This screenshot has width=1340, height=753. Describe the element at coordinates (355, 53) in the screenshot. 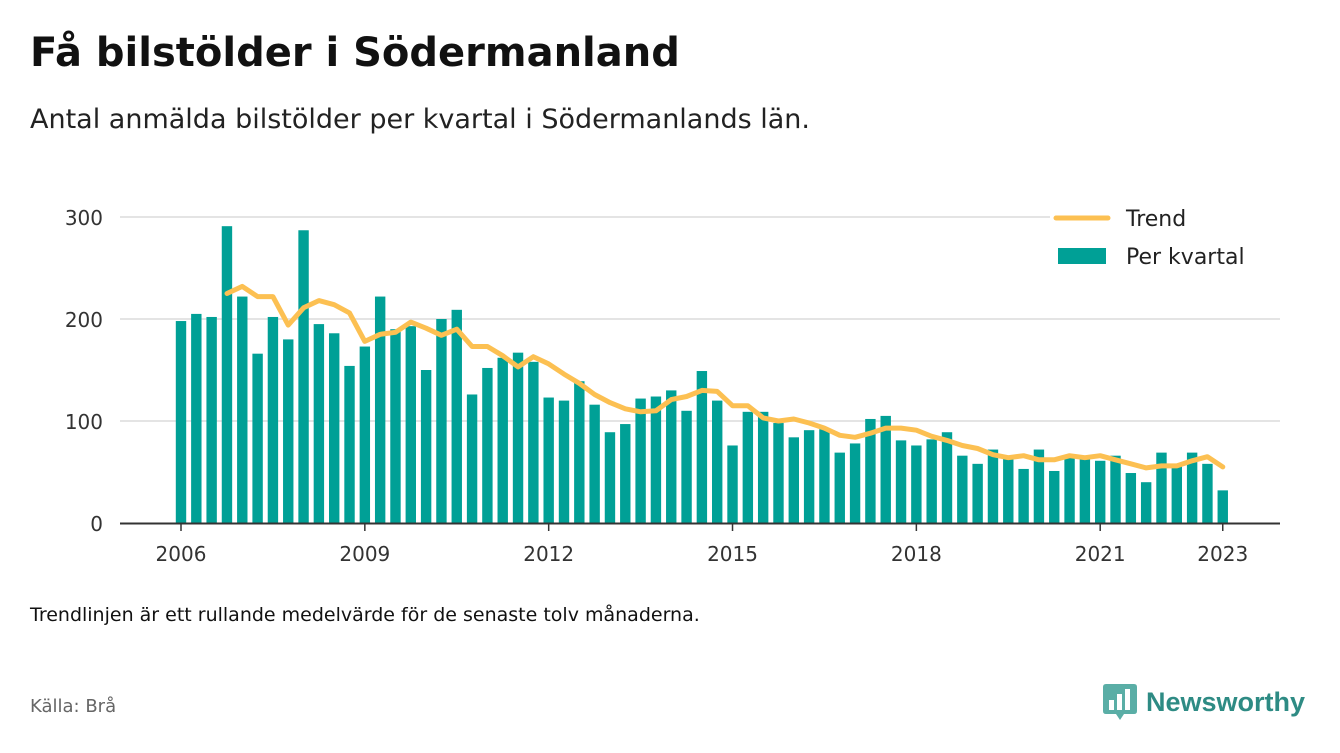

I see `chart-title: Få bilstölder i Södermanland` at that location.